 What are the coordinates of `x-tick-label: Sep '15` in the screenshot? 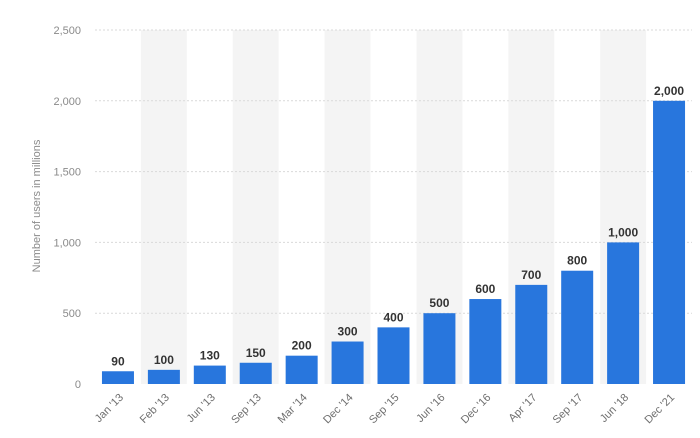 It's located at (384, 409).